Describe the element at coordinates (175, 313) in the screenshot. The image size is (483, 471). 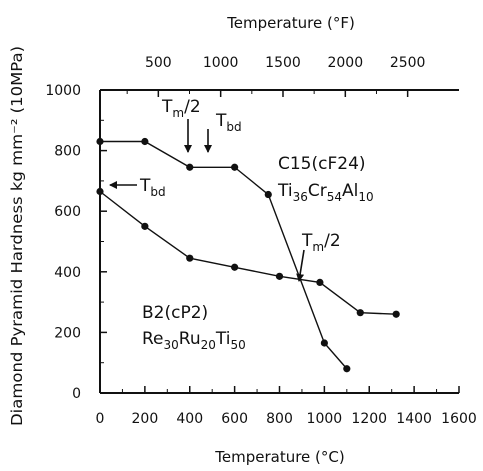
I see `b2-phase-label: B2(cP2)` at that location.